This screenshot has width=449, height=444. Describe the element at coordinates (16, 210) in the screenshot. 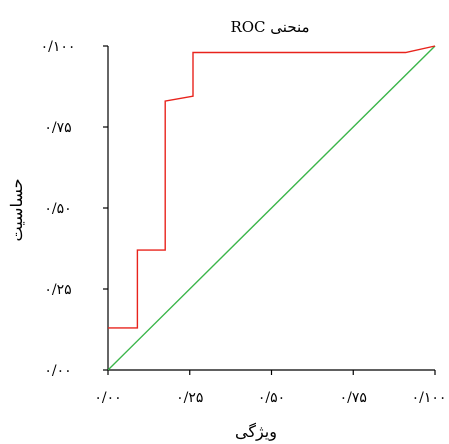

I see `y-axis-title: حساسیت` at that location.